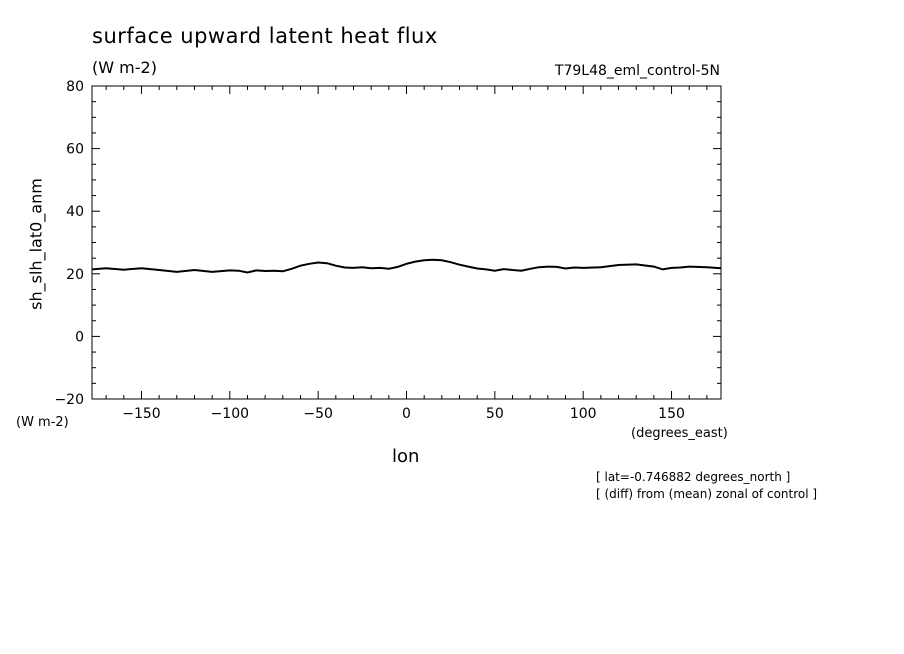  What do you see at coordinates (679, 433) in the screenshot?
I see `x-axis-units: (degrees_east)` at bounding box center [679, 433].